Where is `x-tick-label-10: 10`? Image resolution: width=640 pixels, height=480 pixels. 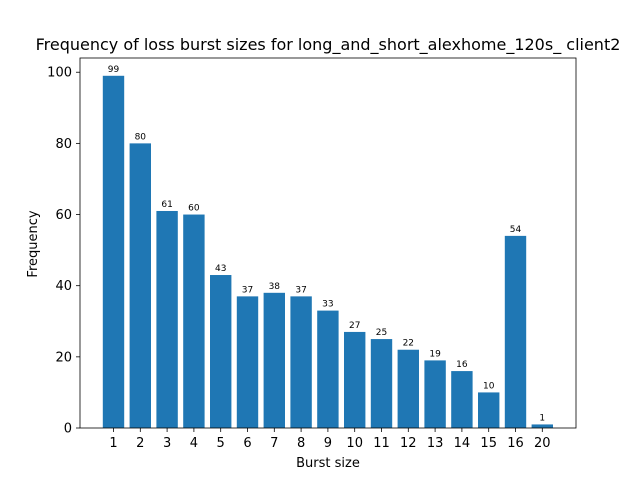 x-tick-label-10: 10 is located at coordinates (354, 443).